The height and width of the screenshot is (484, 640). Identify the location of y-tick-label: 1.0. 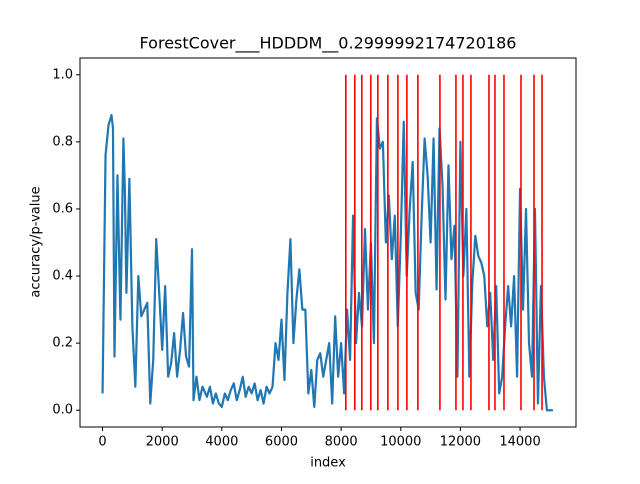
(62, 74).